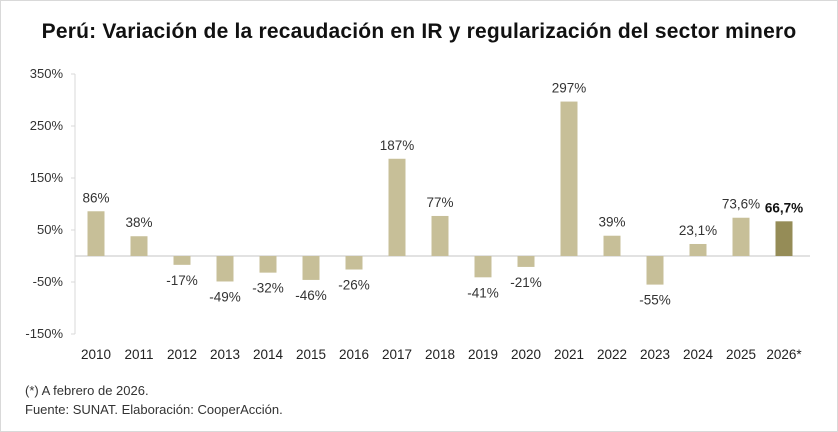 The image size is (838, 432). Describe the element at coordinates (612, 354) in the screenshot. I see `x-tick-label: 2022` at that location.